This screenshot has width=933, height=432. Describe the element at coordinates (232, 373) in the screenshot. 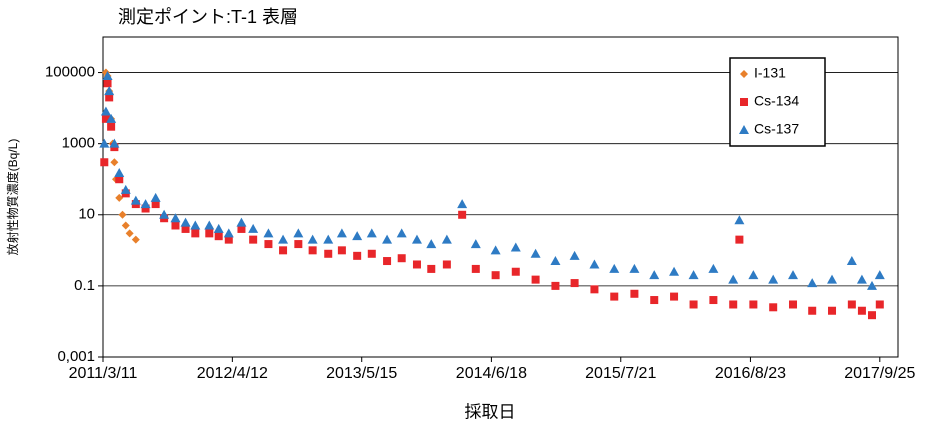

I see `x-tick-label: 2012/4/12` at that location.